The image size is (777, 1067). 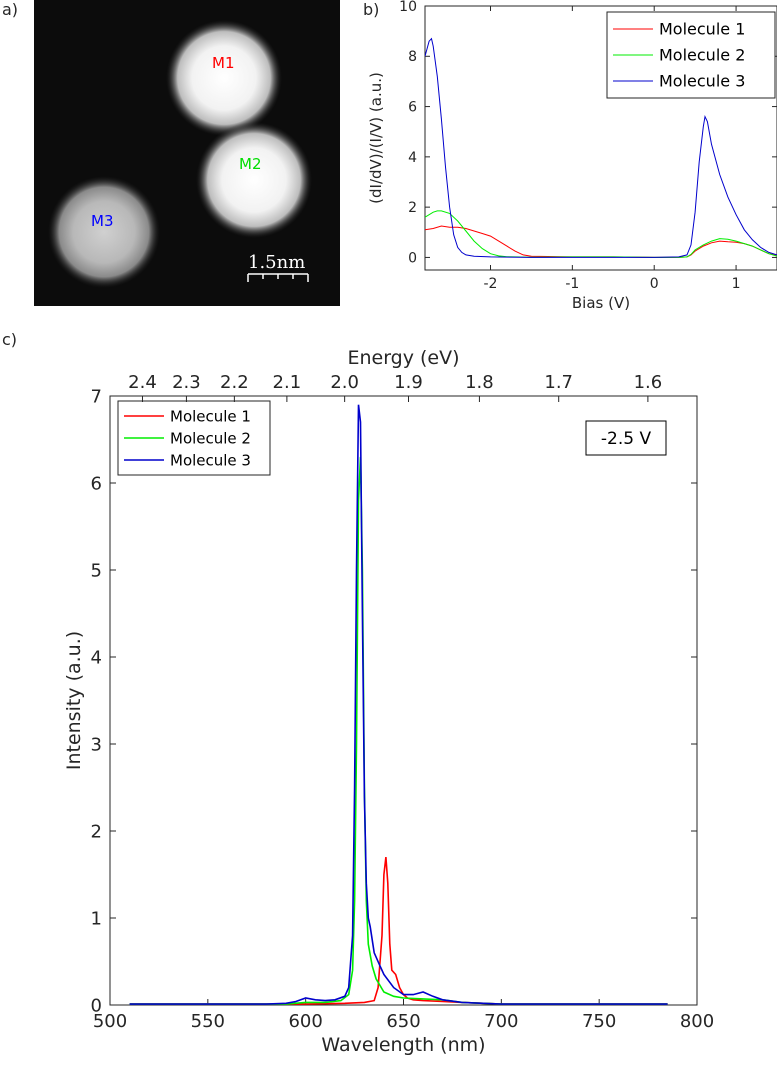 I want to click on panel-label-c: c), so click(x=10, y=339).